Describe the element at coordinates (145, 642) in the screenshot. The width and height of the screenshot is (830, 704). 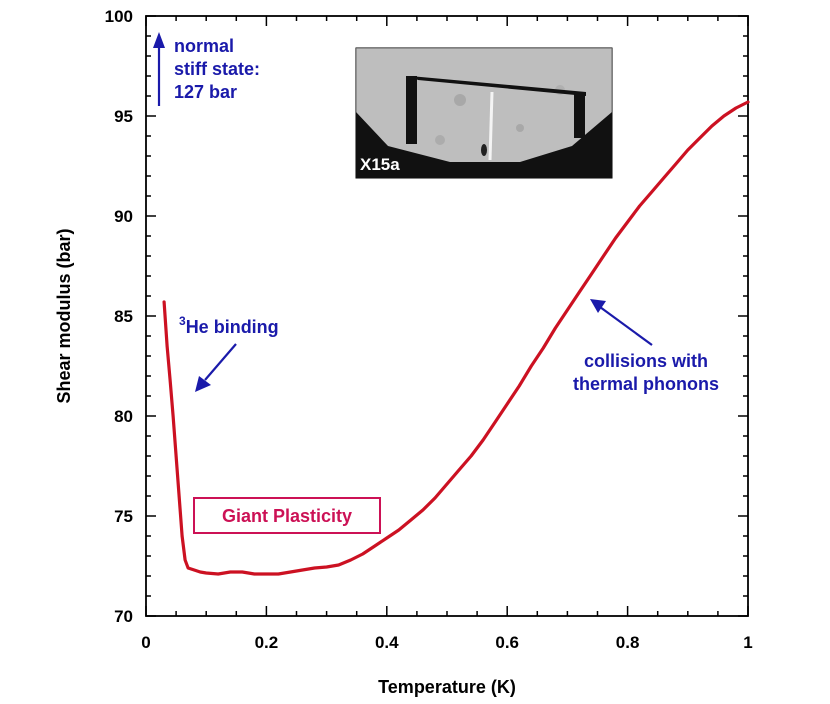
I see `x-tick-label: 0` at that location.